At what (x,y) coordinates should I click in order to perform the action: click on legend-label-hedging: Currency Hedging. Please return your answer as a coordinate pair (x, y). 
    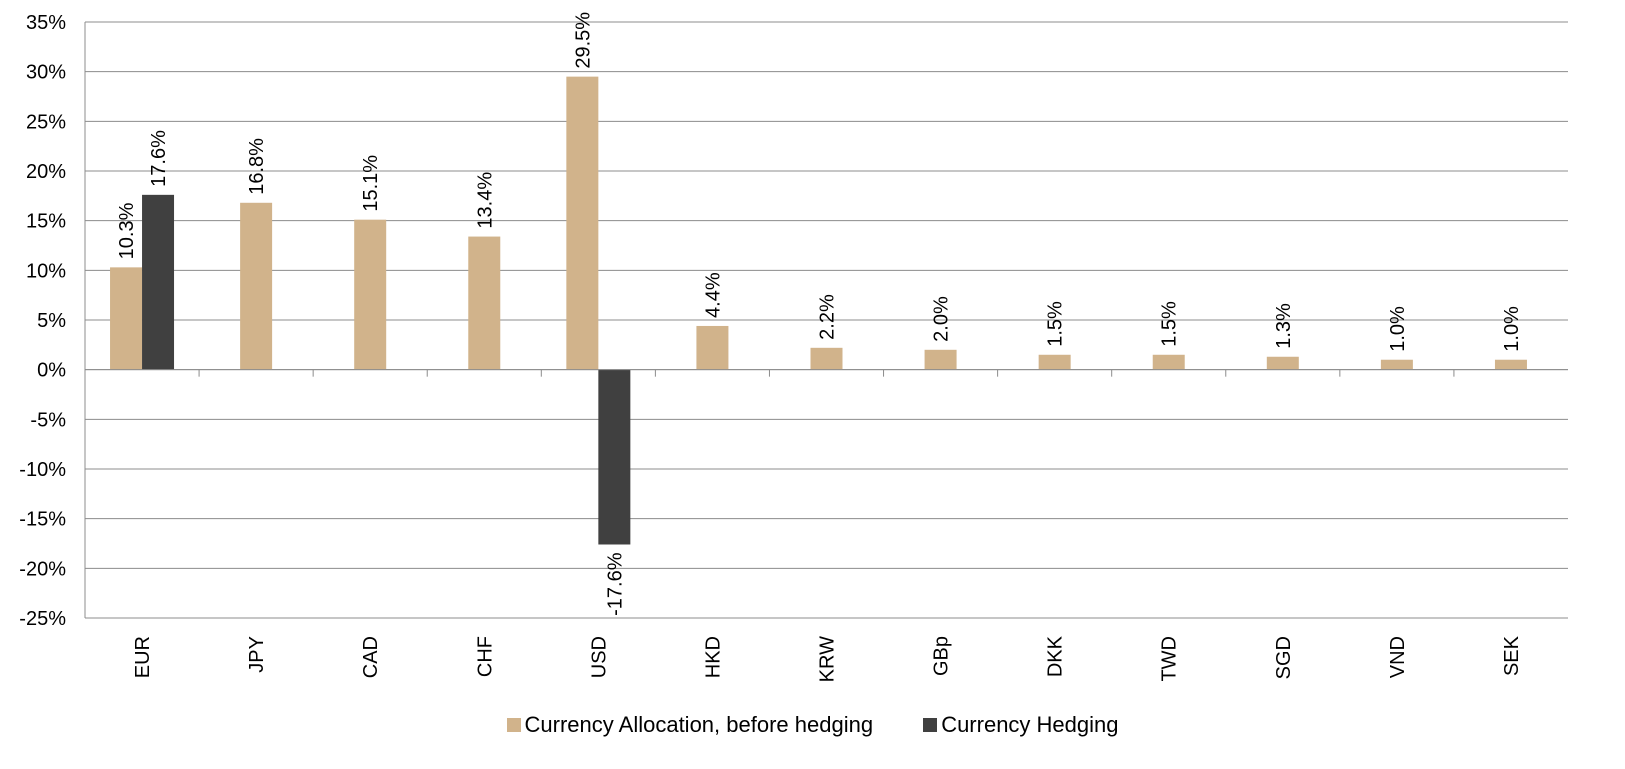
    Looking at the image, I should click on (1030, 724).